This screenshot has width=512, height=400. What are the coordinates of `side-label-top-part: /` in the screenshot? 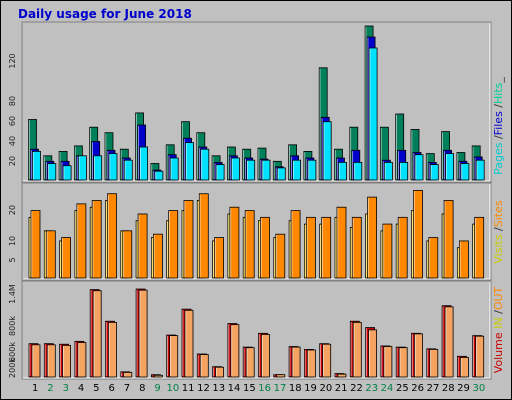 It's located at (498, 107).